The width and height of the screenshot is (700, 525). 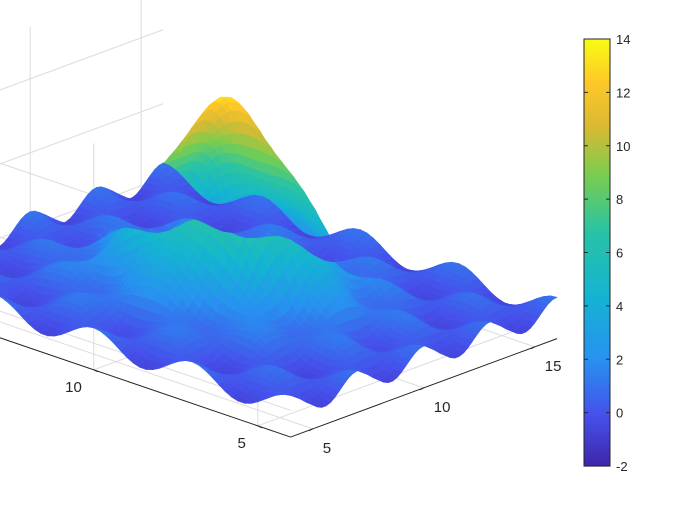 What do you see at coordinates (442, 407) in the screenshot?
I see `x-tick-label: 10` at bounding box center [442, 407].